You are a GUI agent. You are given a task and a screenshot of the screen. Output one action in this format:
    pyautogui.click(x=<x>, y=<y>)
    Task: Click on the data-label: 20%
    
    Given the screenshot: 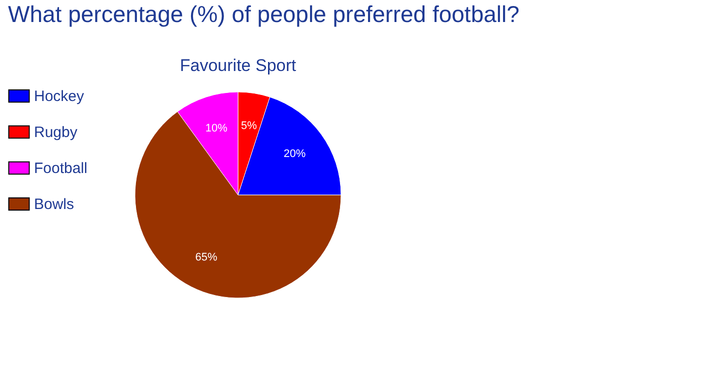 What is the action you would take?
    pyautogui.click(x=295, y=154)
    